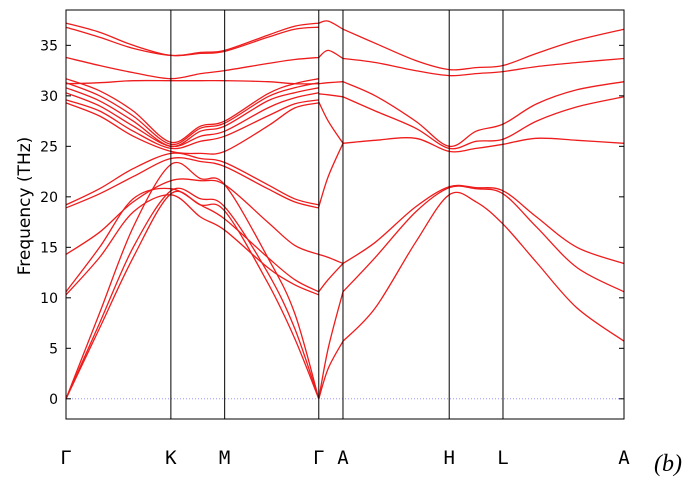 Image resolution: width=697 pixels, height=487 pixels. I want to click on y-tick-label-6: 25, so click(49, 147).